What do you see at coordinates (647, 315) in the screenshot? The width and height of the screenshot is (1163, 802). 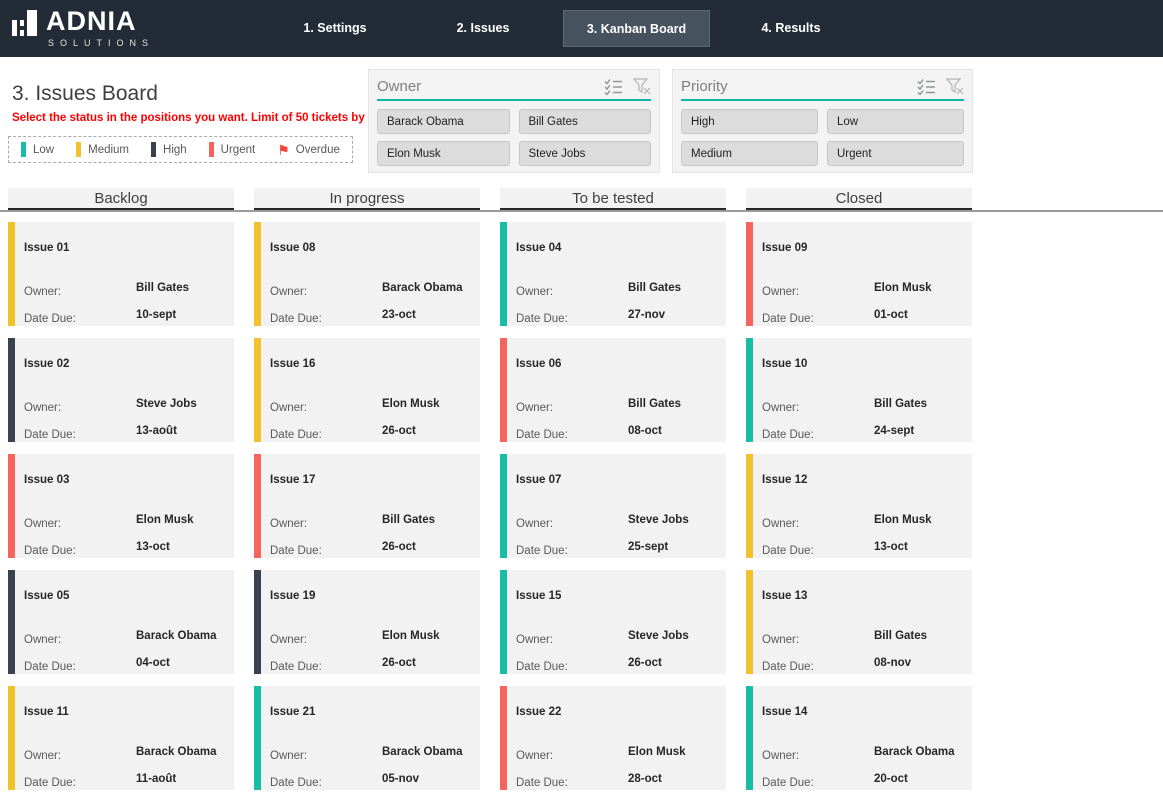 I see `date-due-value: 27-nov` at bounding box center [647, 315].